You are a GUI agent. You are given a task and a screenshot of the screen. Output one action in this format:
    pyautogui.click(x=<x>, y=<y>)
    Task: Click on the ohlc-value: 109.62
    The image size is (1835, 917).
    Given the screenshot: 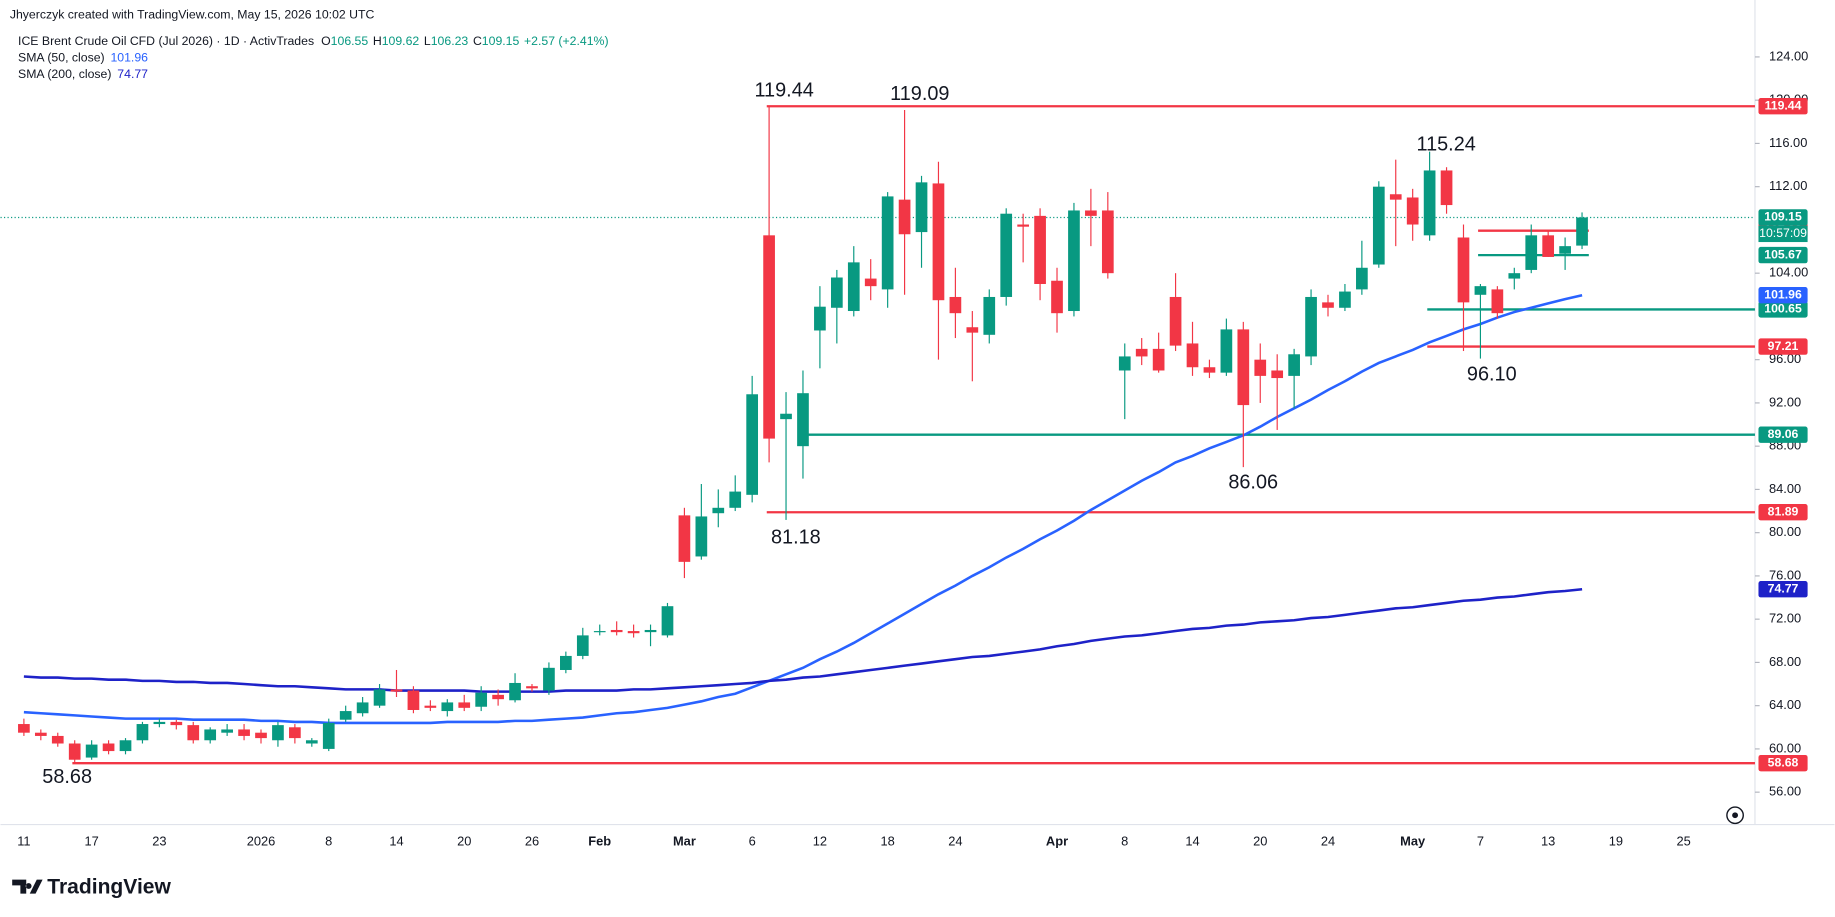 What is the action you would take?
    pyautogui.click(x=401, y=41)
    